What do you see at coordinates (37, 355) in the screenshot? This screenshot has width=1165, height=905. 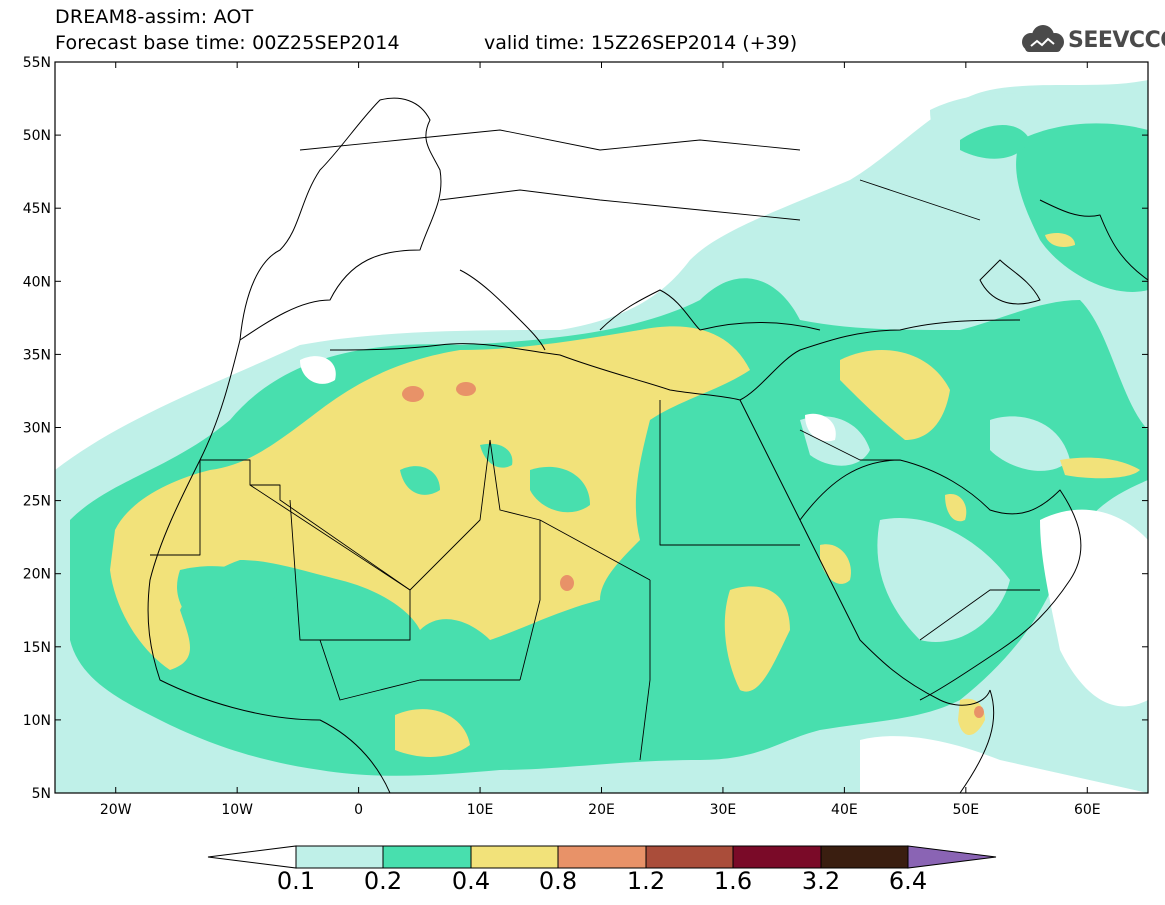 I see `lat-tick-label: 35N` at bounding box center [37, 355].